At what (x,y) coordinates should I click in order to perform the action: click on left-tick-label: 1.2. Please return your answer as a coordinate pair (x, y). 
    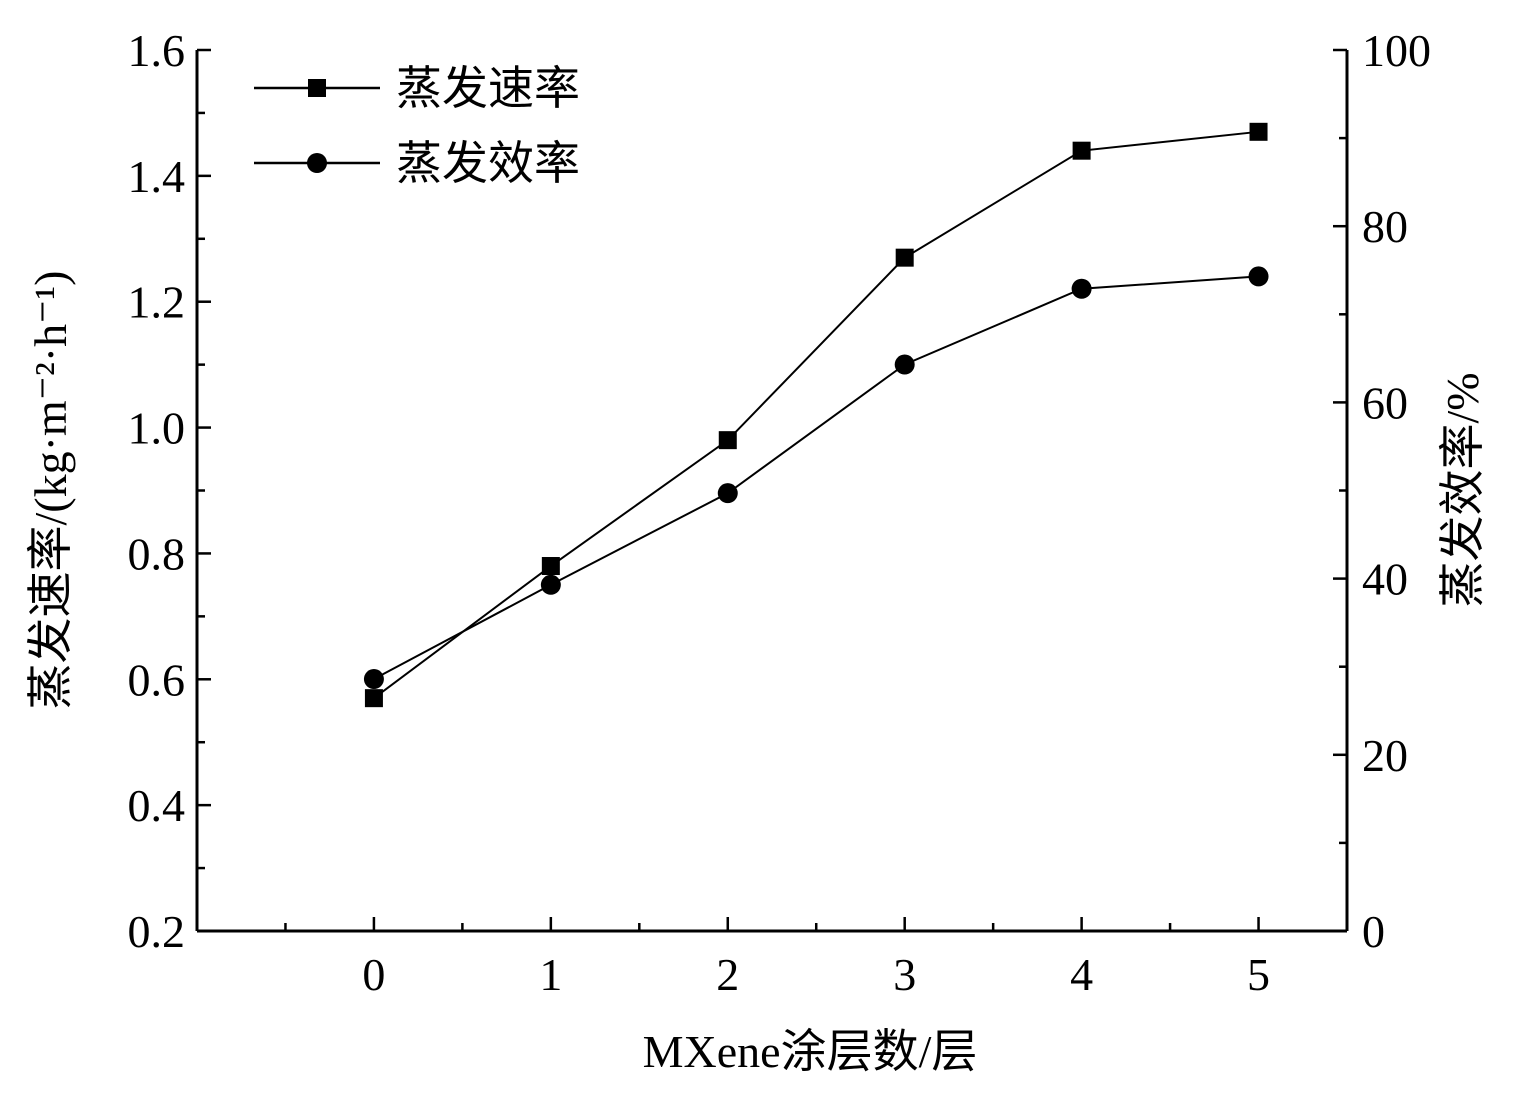
    Looking at the image, I should click on (157, 302).